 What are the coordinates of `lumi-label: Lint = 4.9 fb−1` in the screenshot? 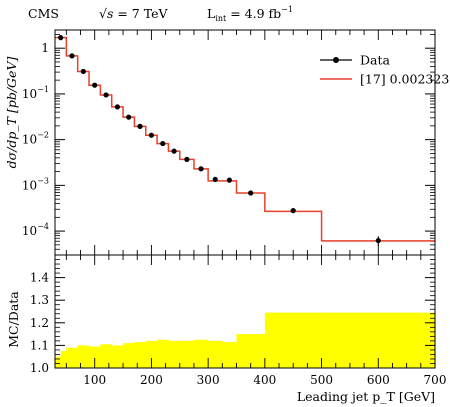 It's located at (250, 14).